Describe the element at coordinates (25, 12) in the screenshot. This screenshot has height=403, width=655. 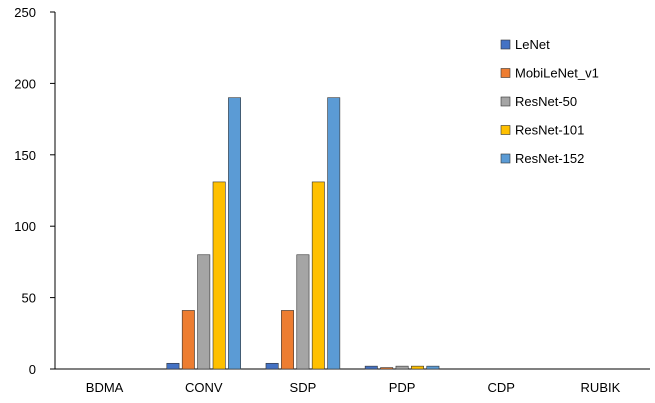
I see `y-tick-label: 250` at that location.